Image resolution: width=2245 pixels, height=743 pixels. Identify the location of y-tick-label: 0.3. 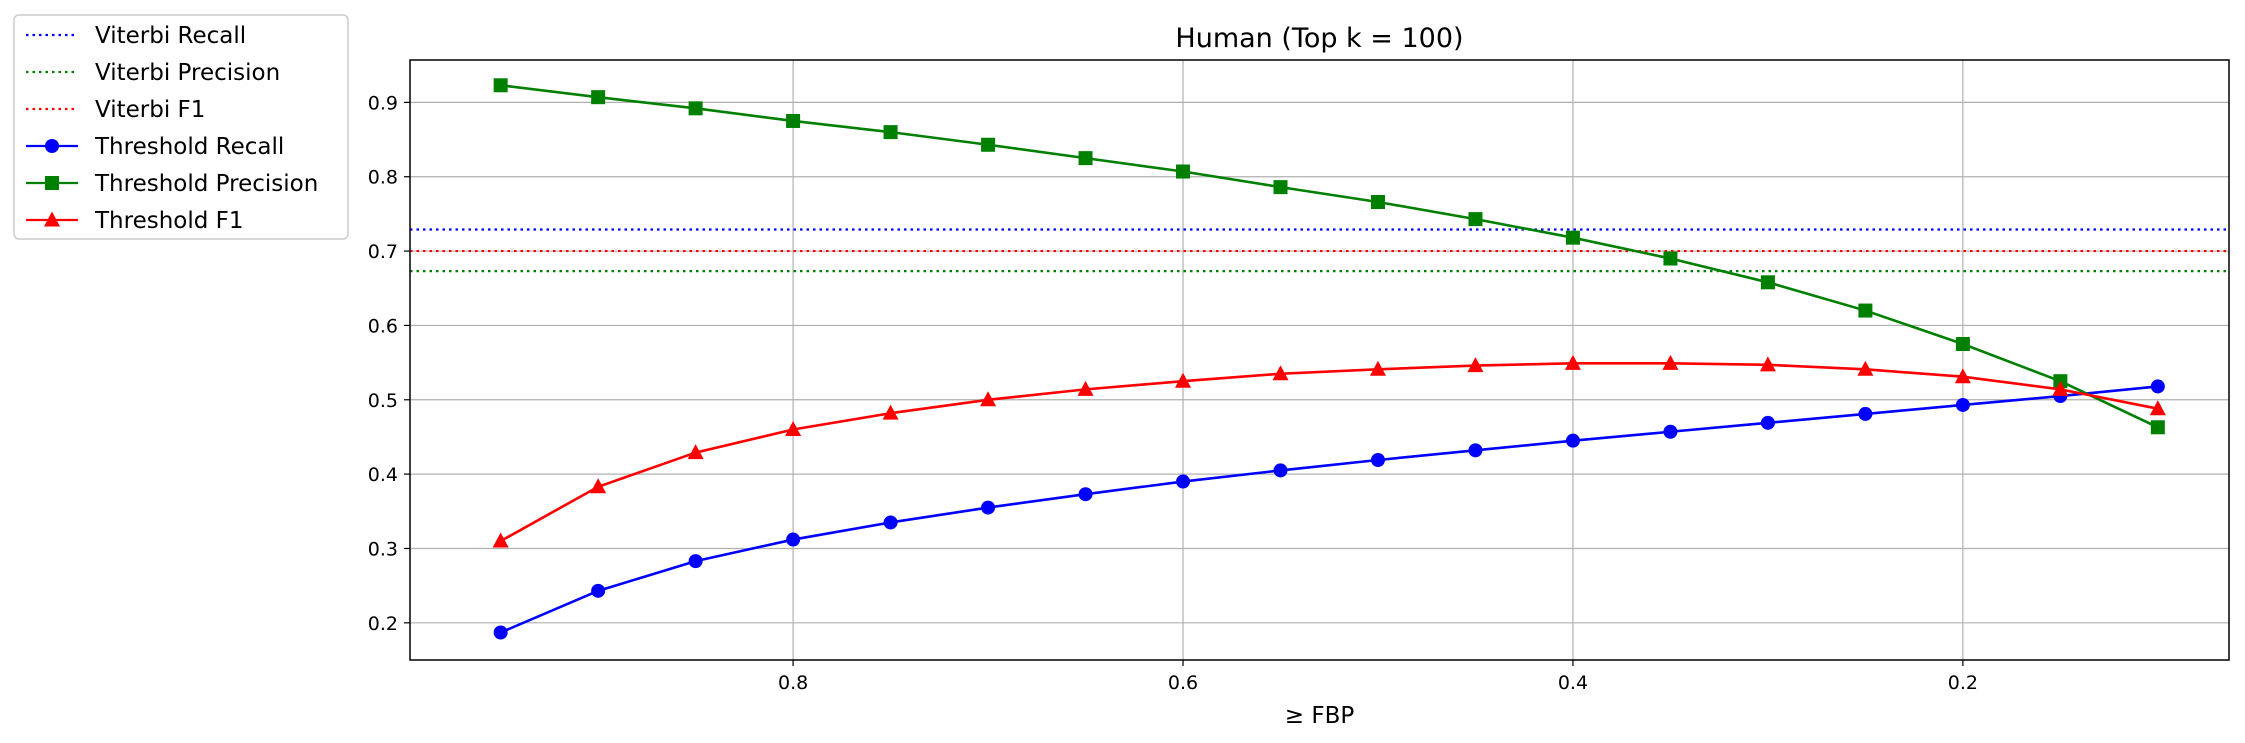
(383, 549).